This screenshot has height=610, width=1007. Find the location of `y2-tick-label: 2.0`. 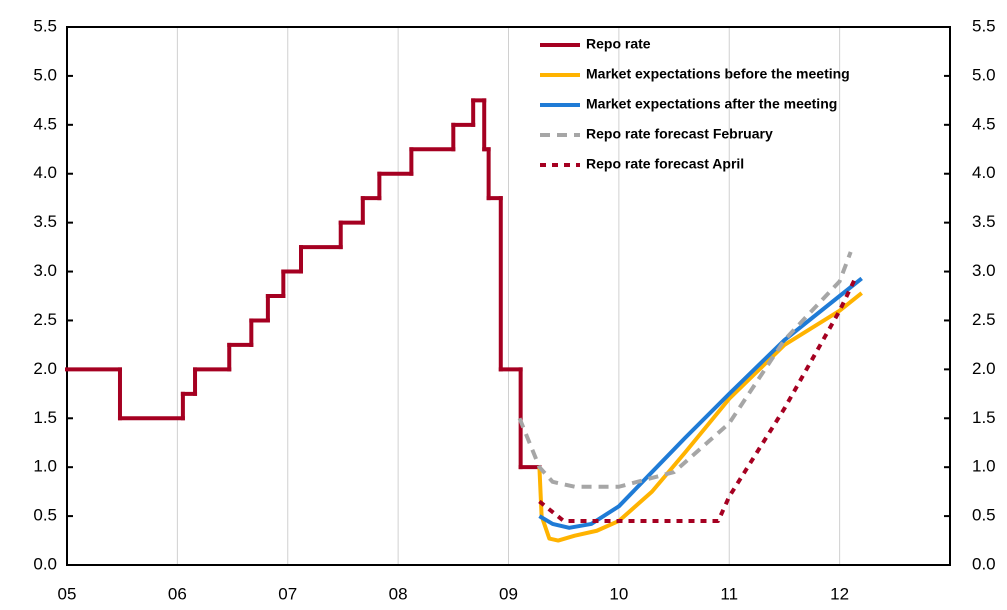

y2-tick-label: 2.0 is located at coordinates (984, 368).